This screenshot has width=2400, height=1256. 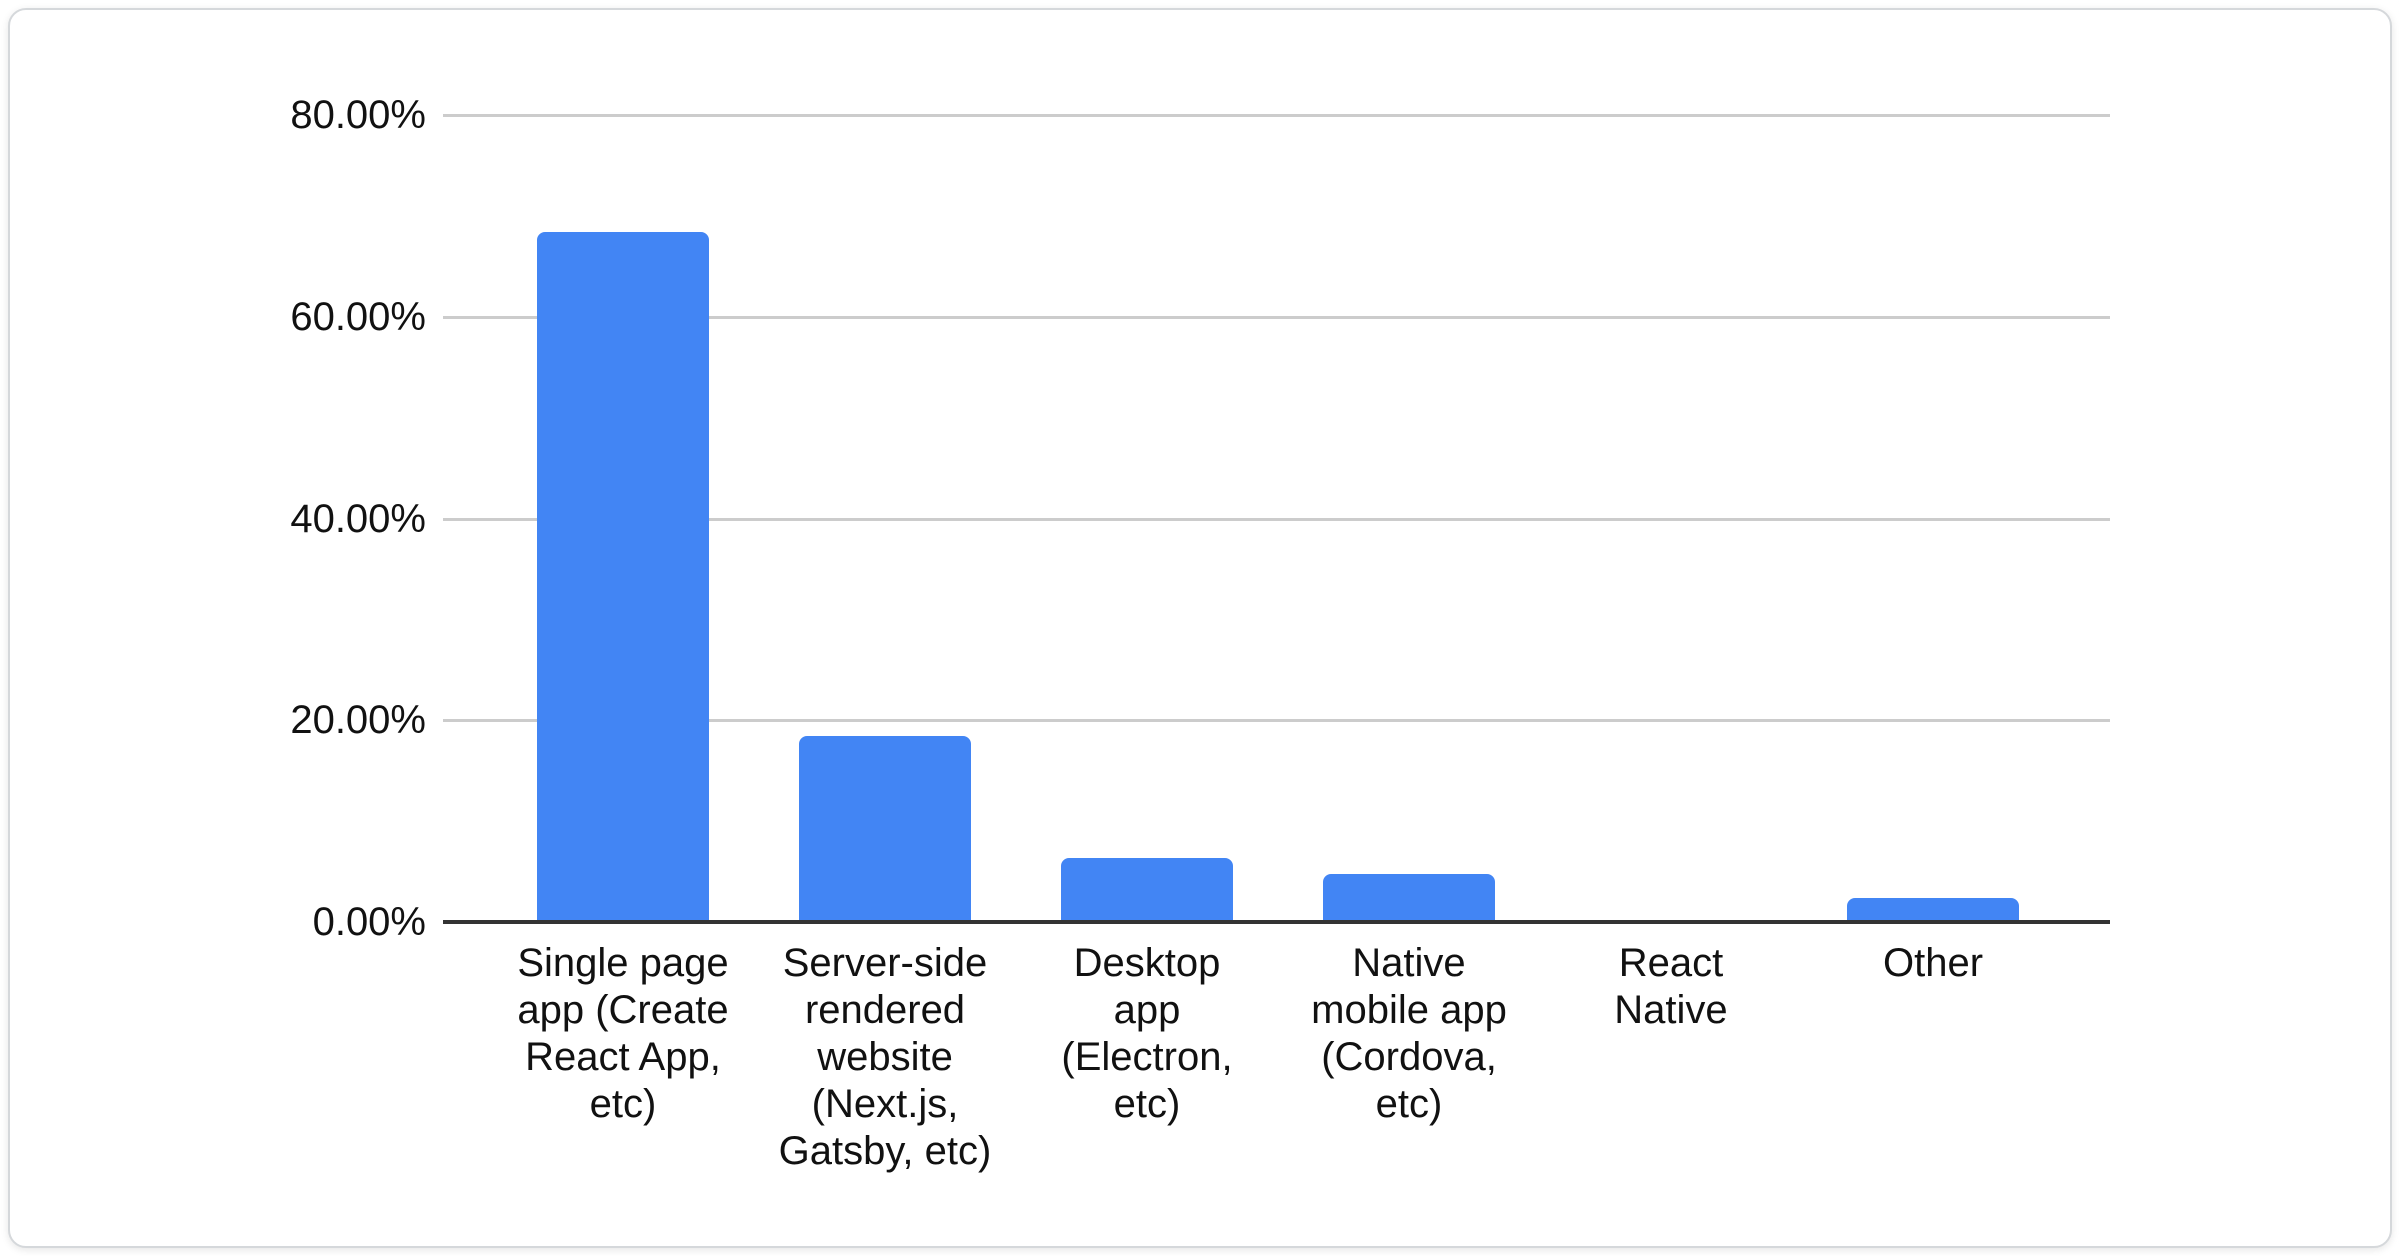 I want to click on x-category-label: Single page app (Create React App, etc), so click(x=623, y=1033).